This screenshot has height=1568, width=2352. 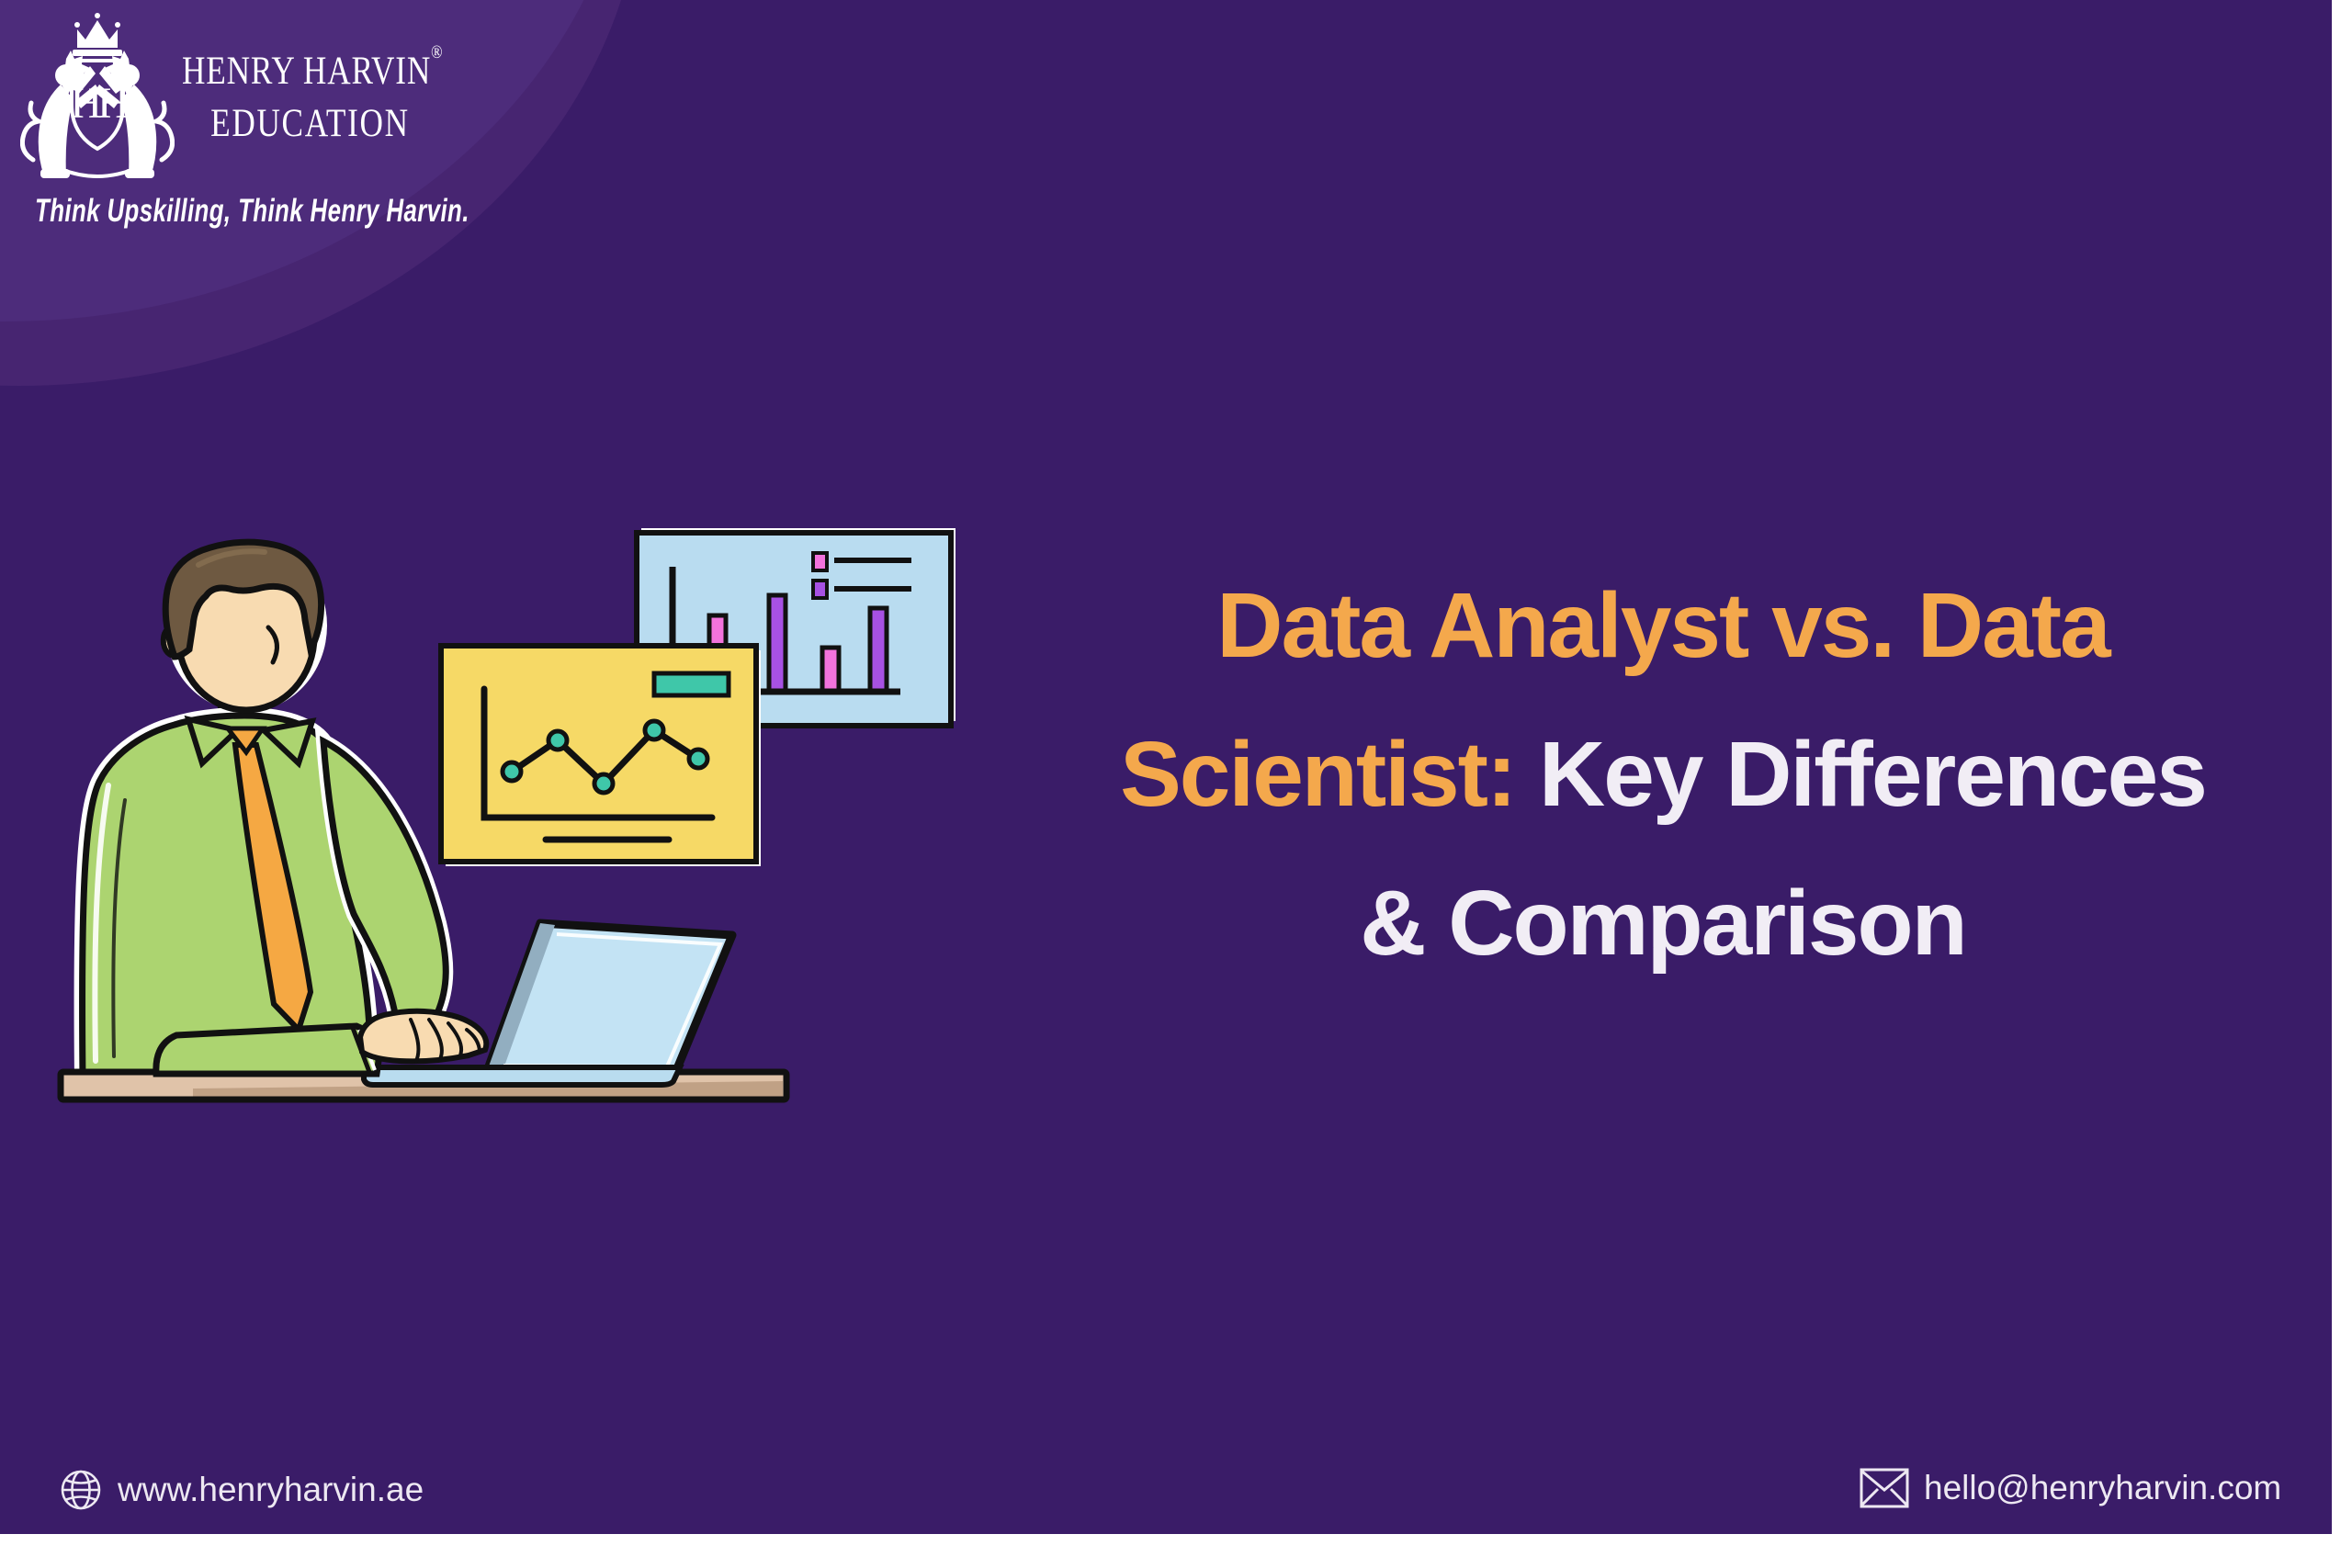 What do you see at coordinates (310, 123) in the screenshot?
I see `brand-division: EDUCATION` at bounding box center [310, 123].